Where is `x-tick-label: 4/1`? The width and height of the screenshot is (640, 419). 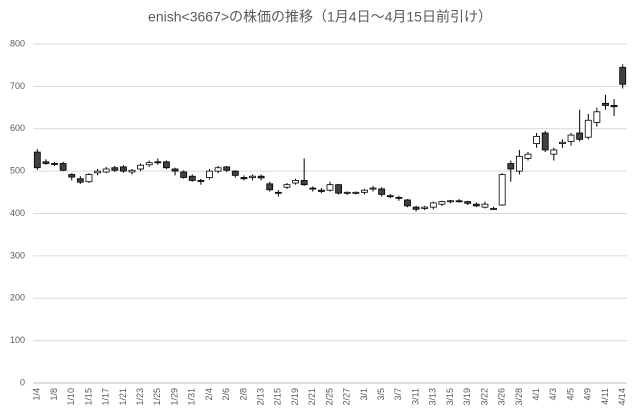
x-tick-label: 4/1 is located at coordinates (536, 394).